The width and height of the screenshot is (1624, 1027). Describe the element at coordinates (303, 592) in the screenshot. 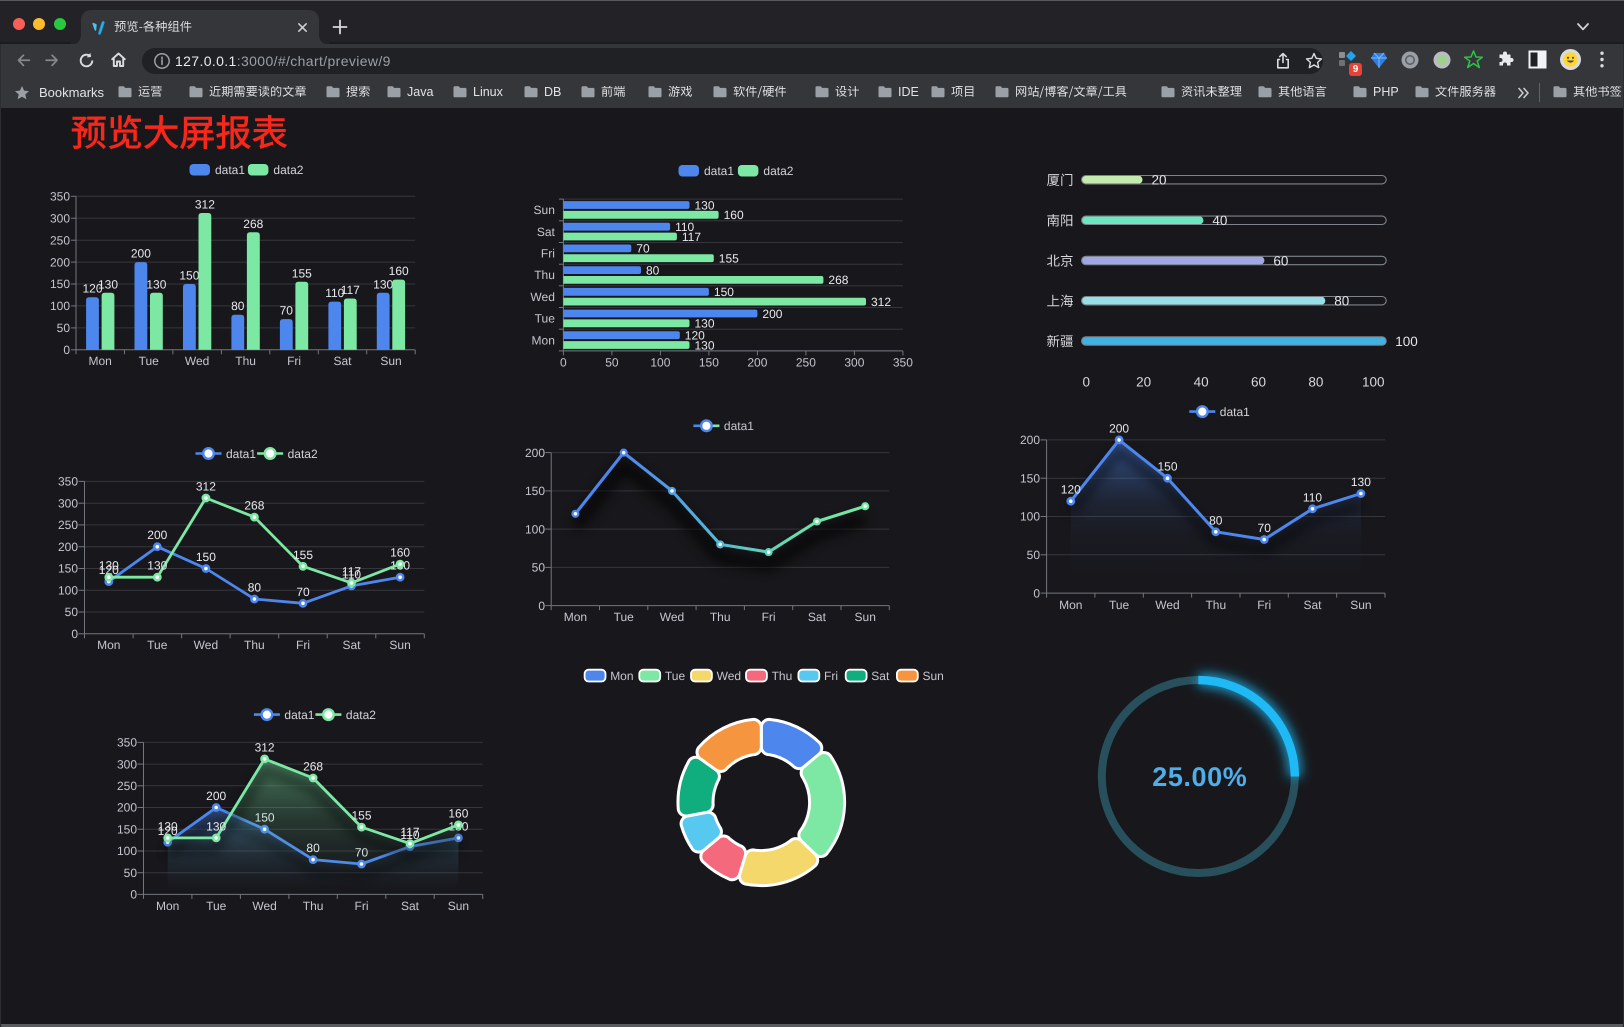

I see `svg-text: 70` at that location.